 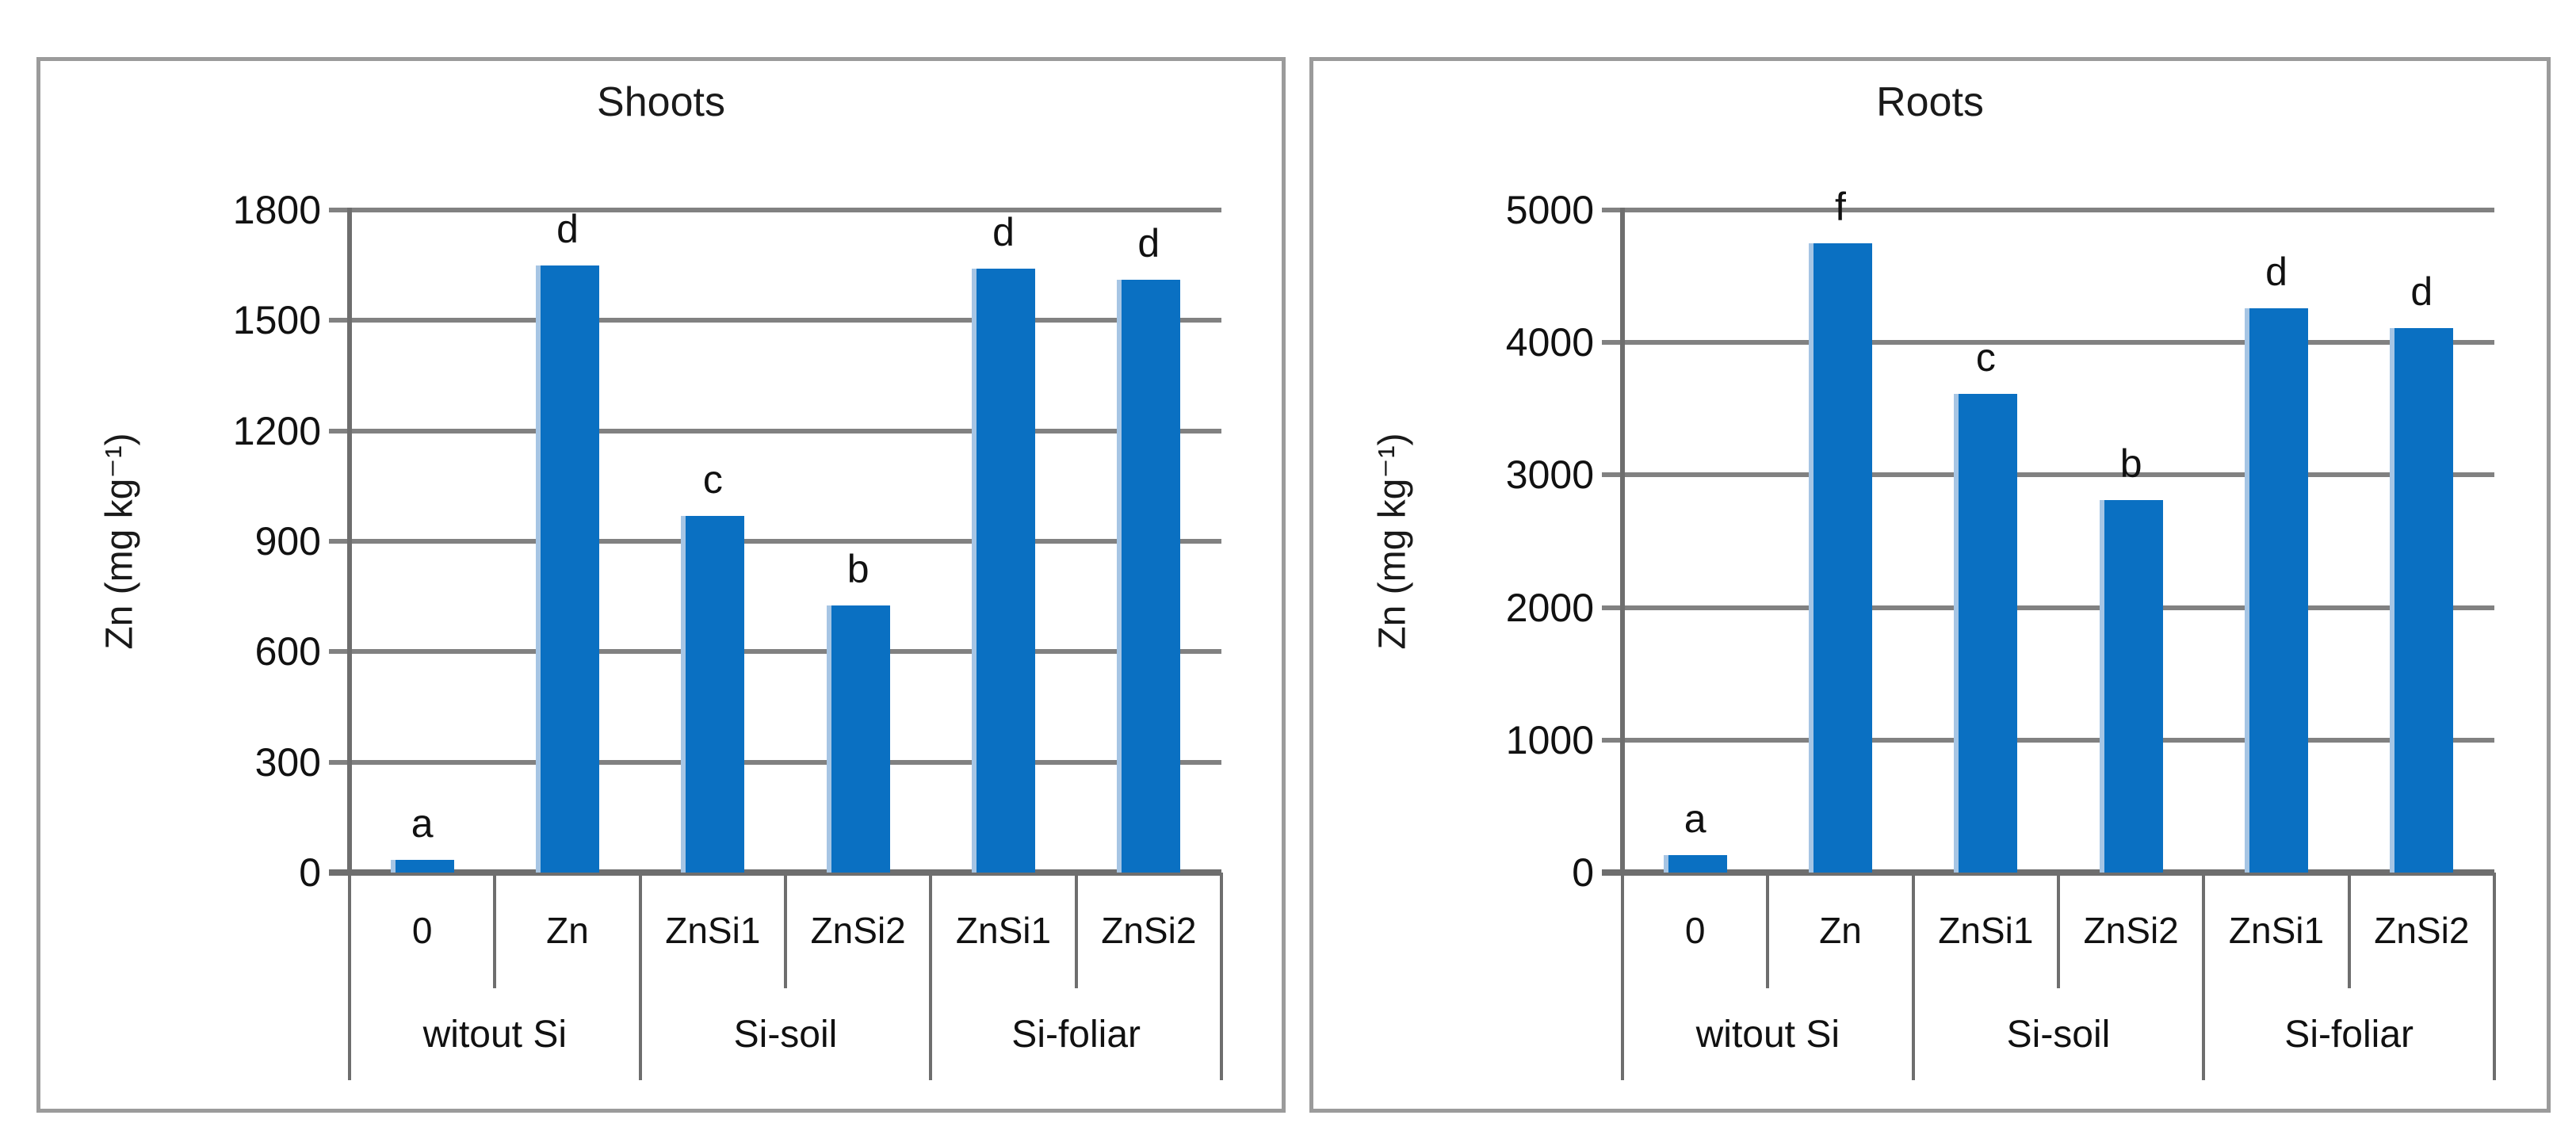 I want to click on y-tick-label: 300, so click(x=287, y=762).